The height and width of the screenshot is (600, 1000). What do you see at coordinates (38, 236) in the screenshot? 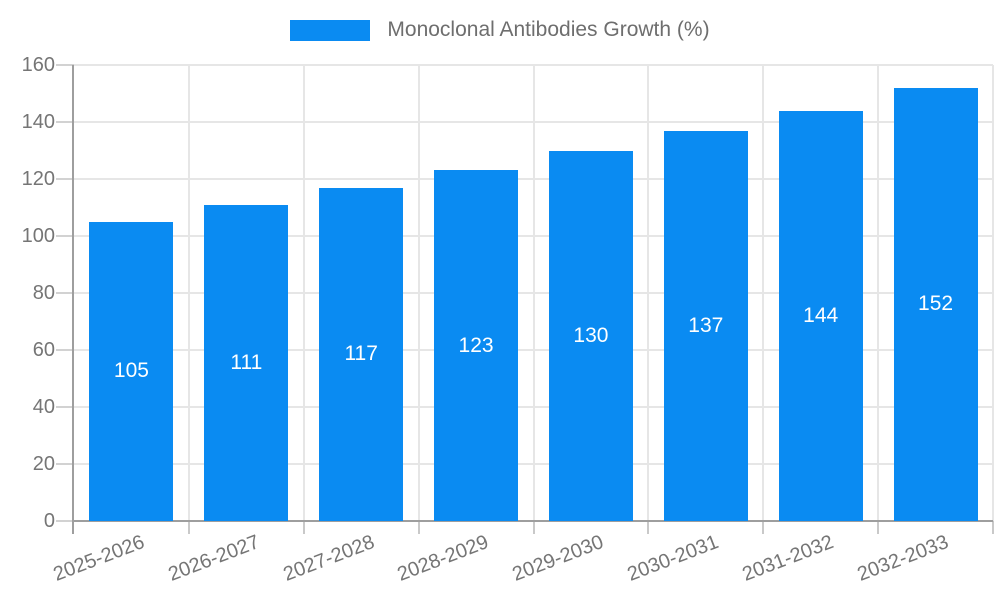
I see `y-tick-label: 100` at bounding box center [38, 236].